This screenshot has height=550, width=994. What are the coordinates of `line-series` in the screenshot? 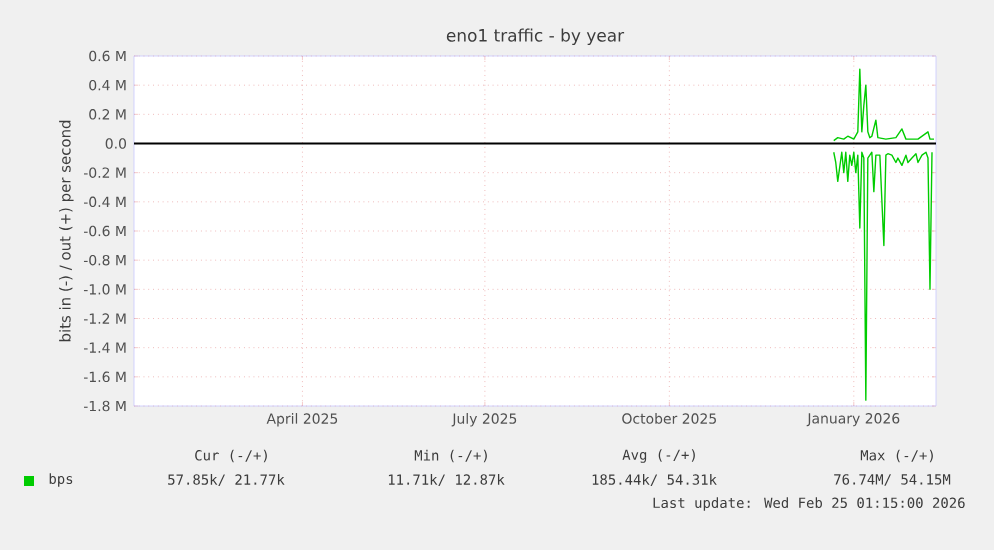 It's located at (884, 105).